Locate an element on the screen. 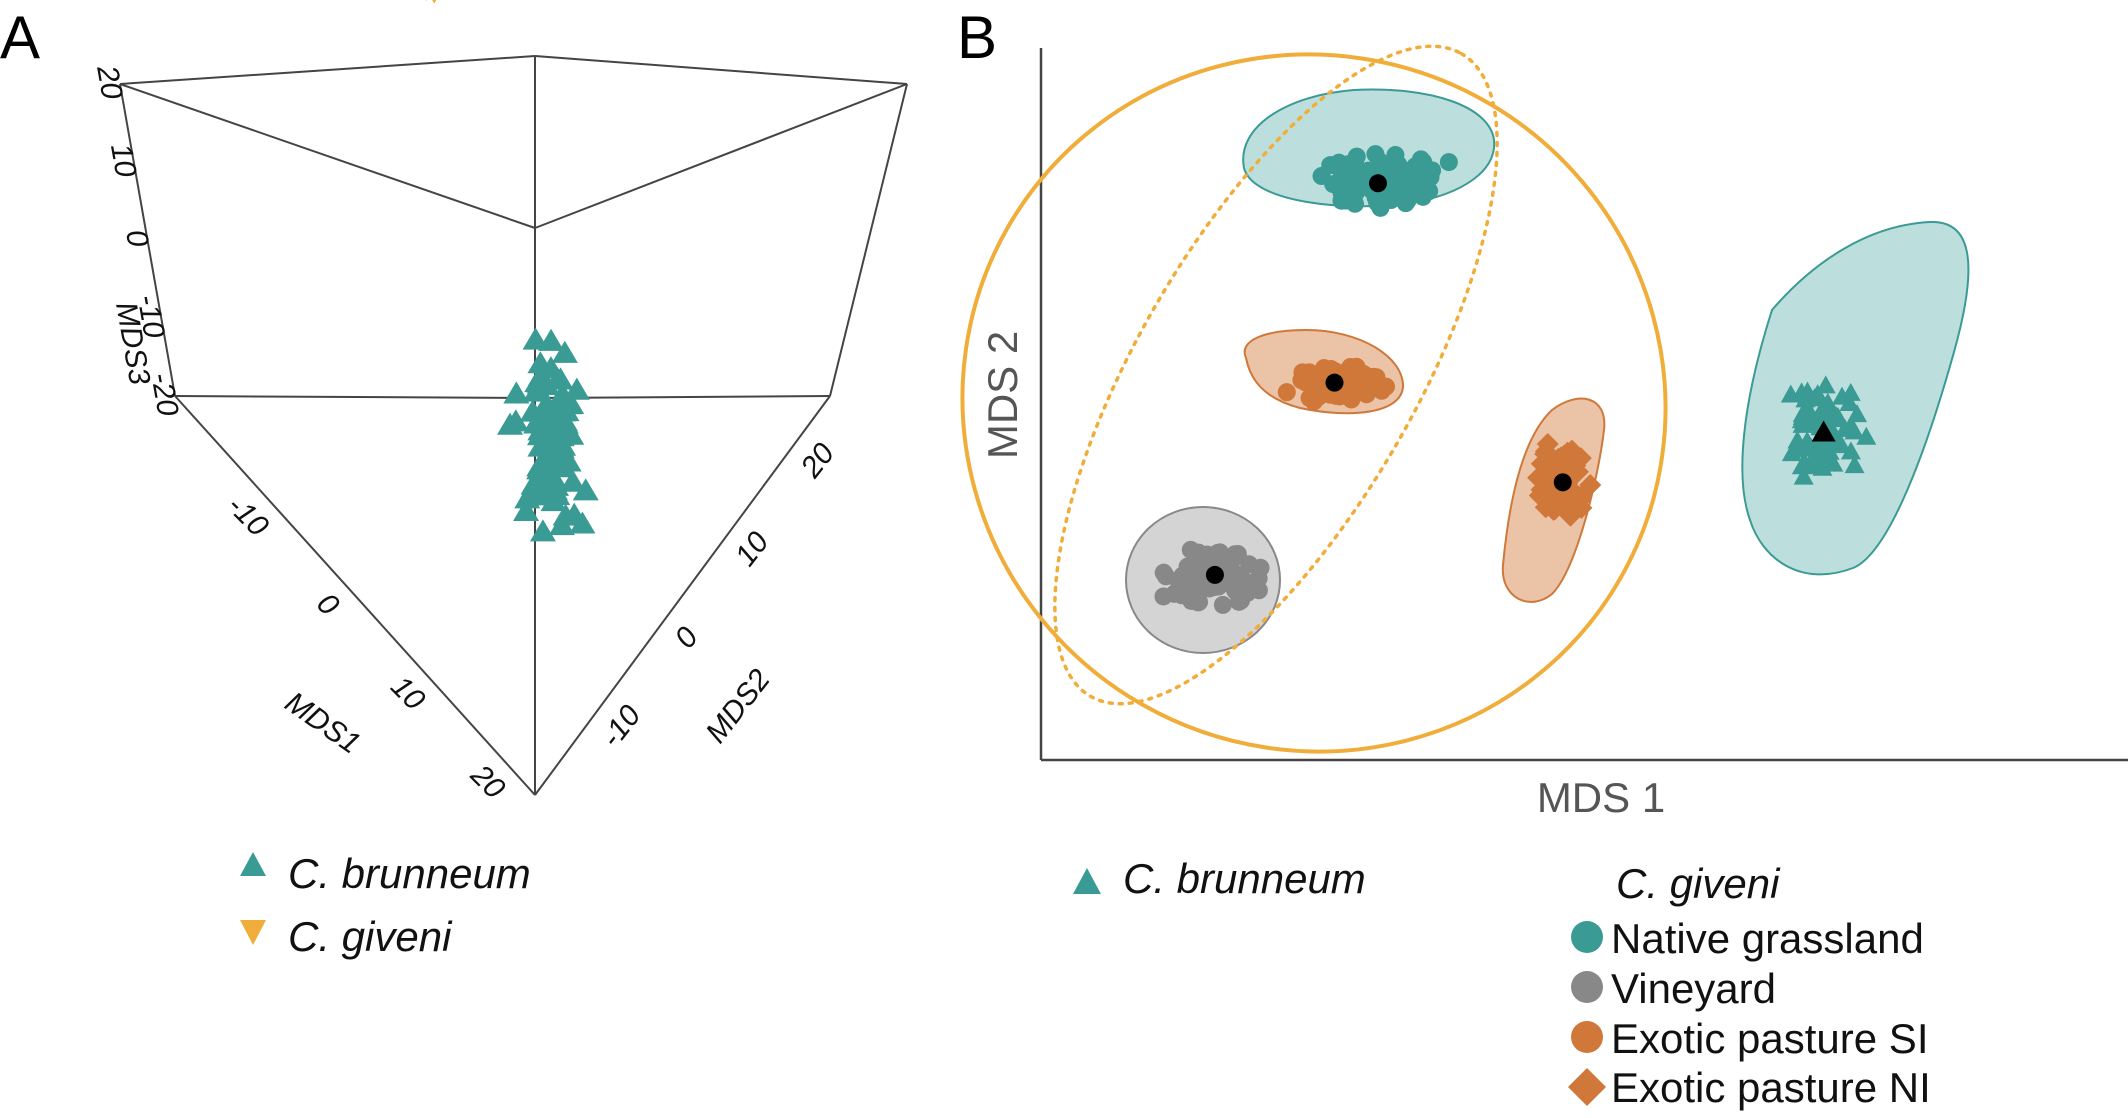  tick-mds1: 20 is located at coordinates (488, 782).